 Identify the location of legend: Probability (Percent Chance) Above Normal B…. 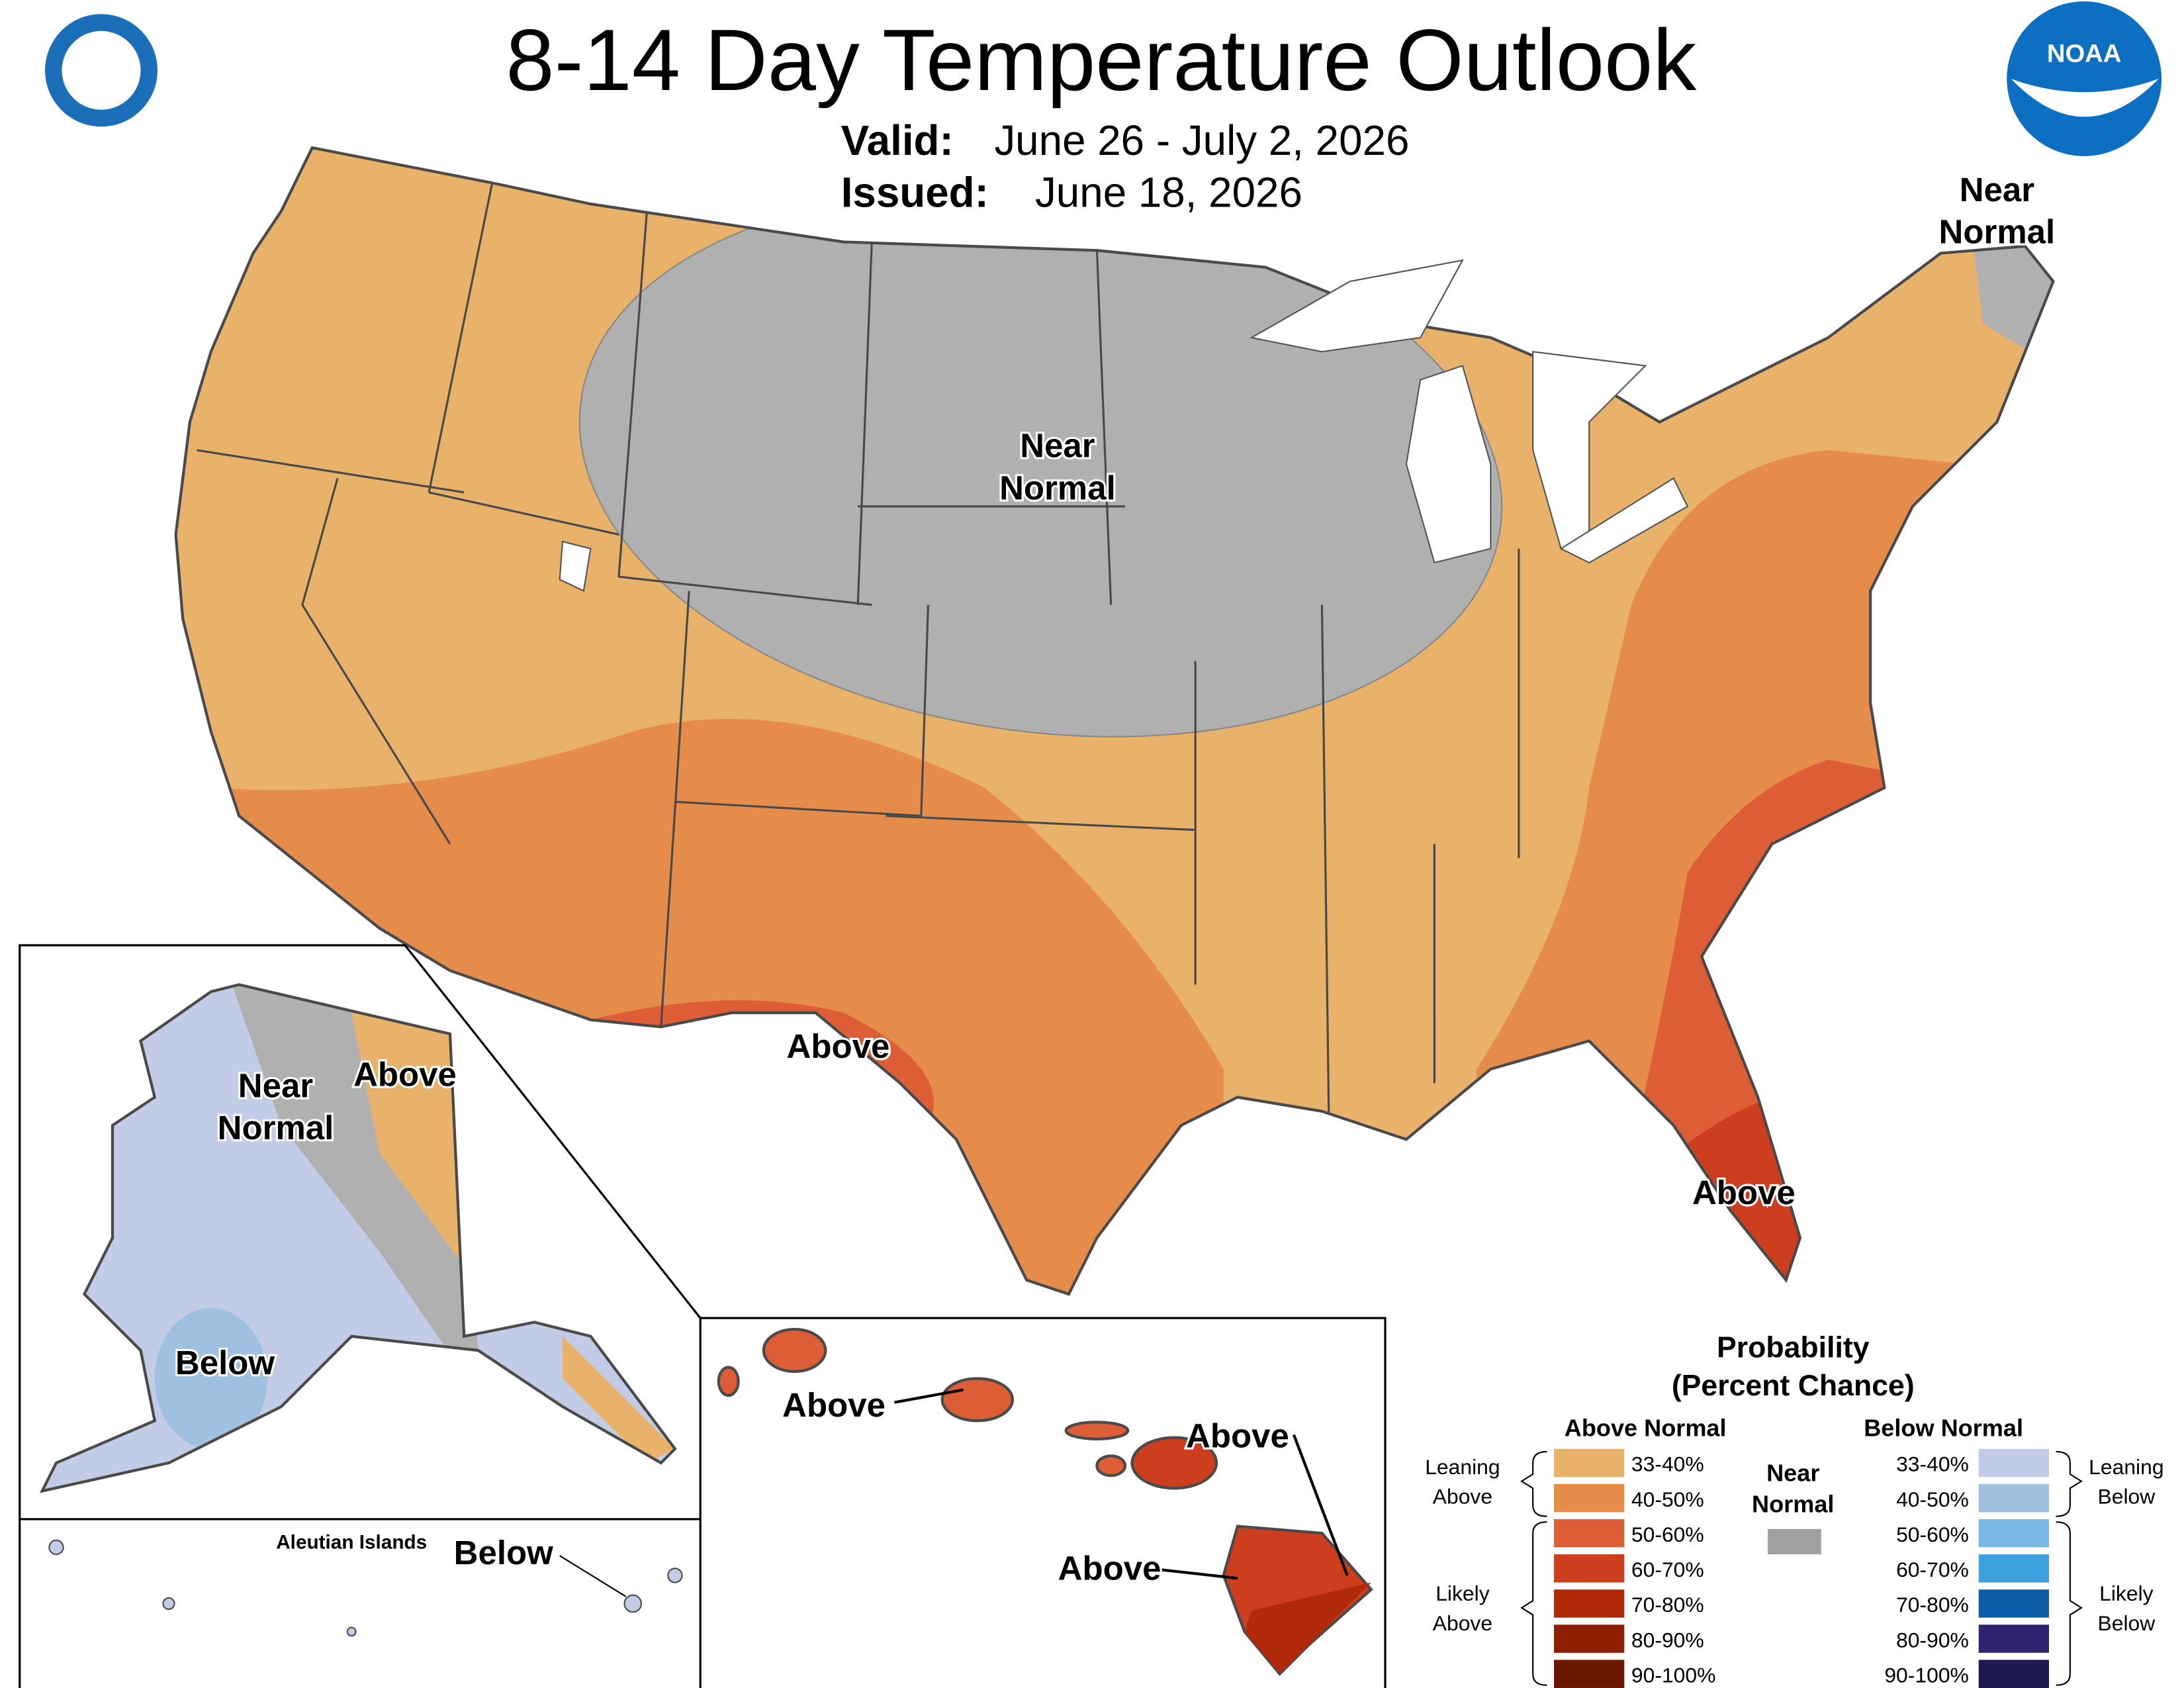
(1794, 1510).